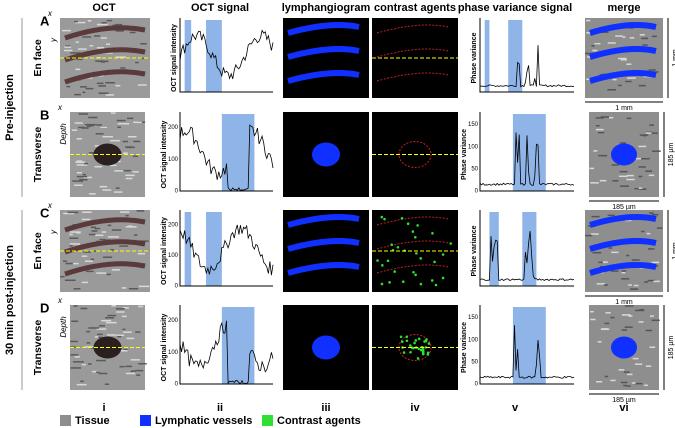  I want to click on panel-letter: A, so click(45, 20).